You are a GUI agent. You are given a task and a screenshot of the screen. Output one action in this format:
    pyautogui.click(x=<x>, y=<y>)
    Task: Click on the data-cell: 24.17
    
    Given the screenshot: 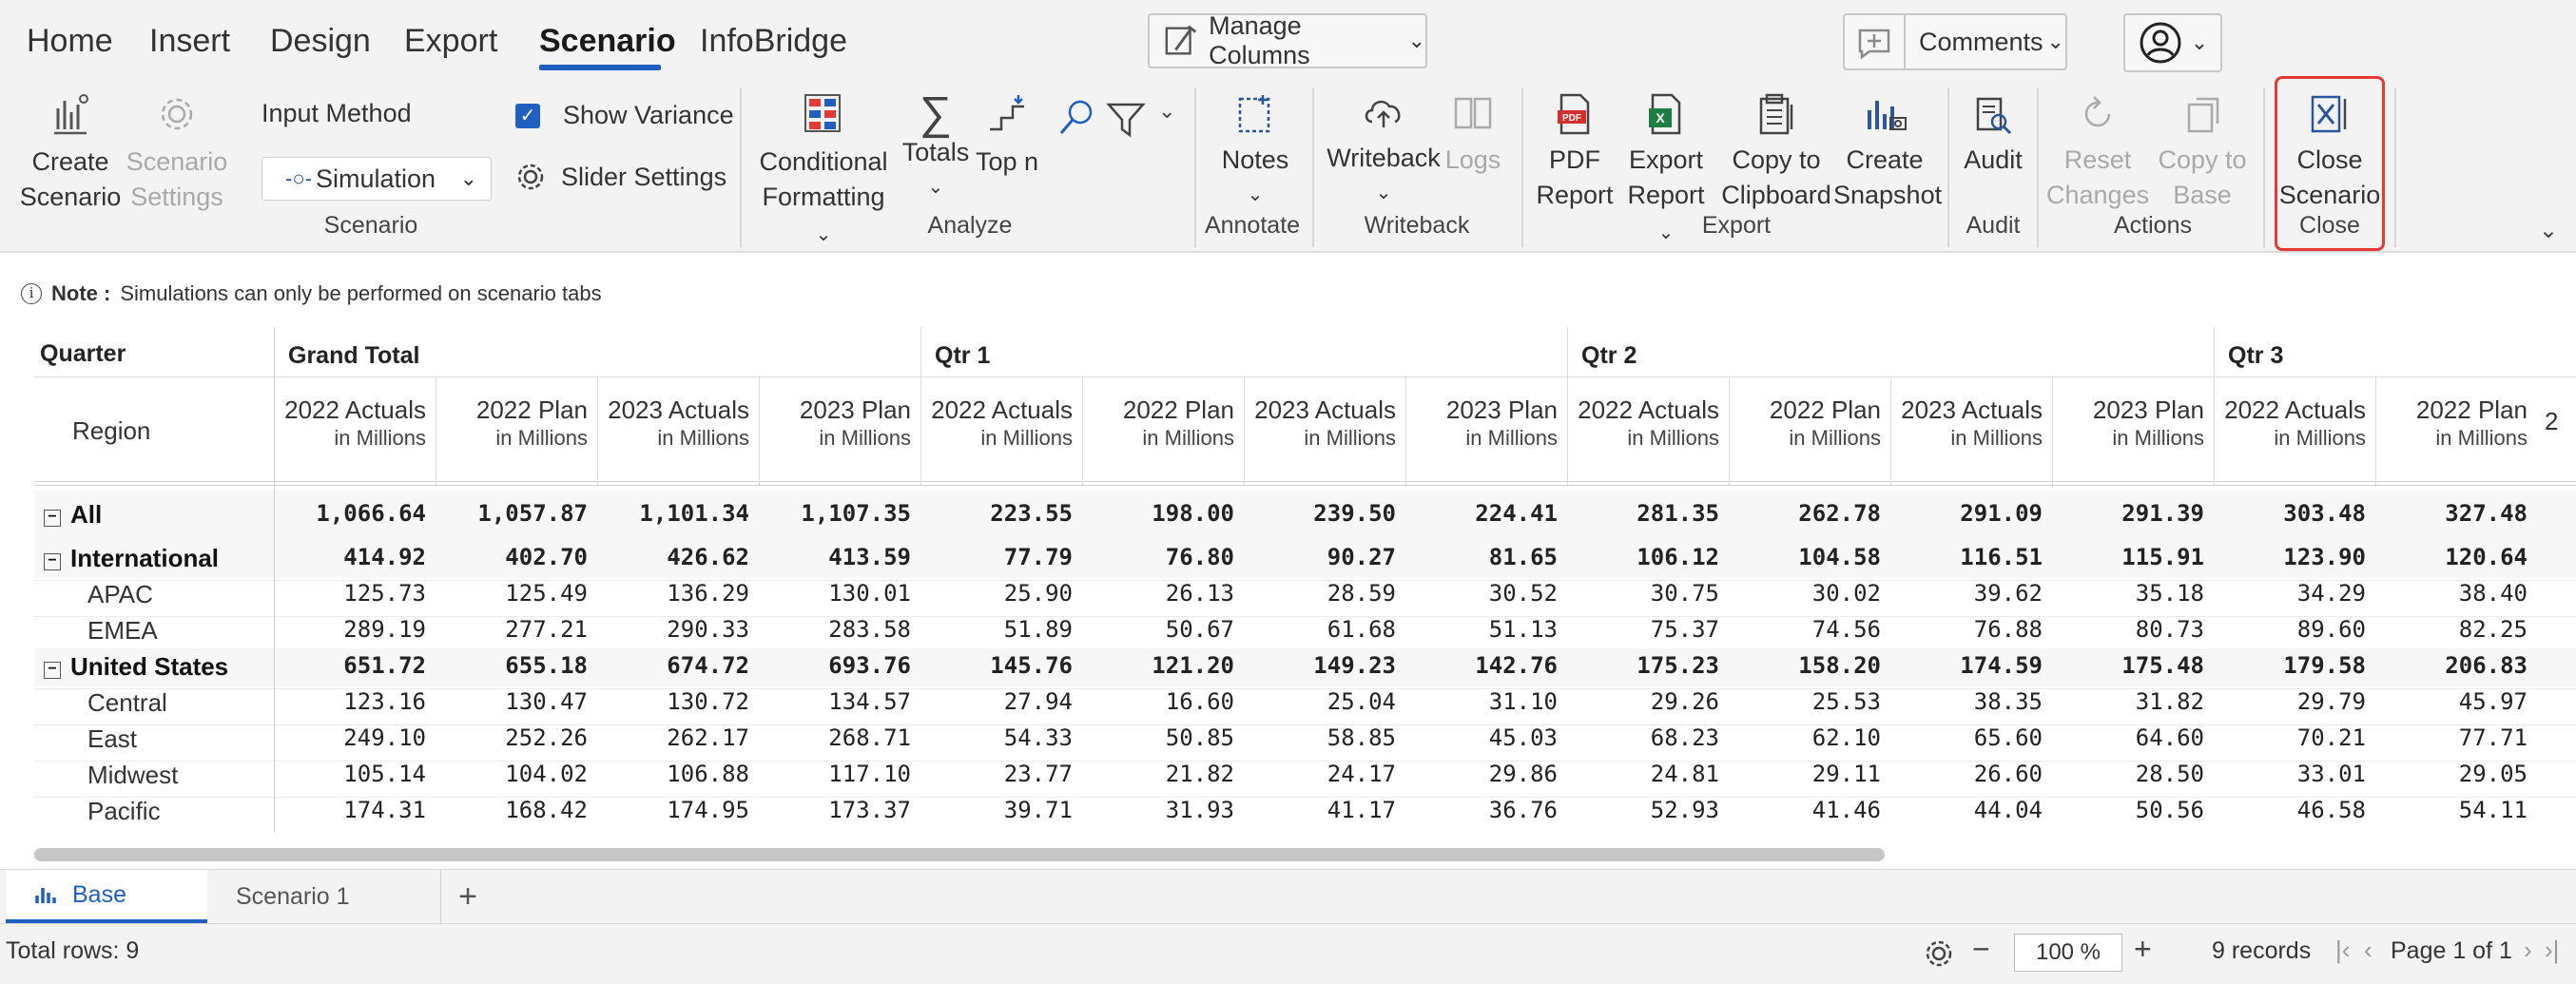 What is the action you would take?
    pyautogui.click(x=1361, y=774)
    